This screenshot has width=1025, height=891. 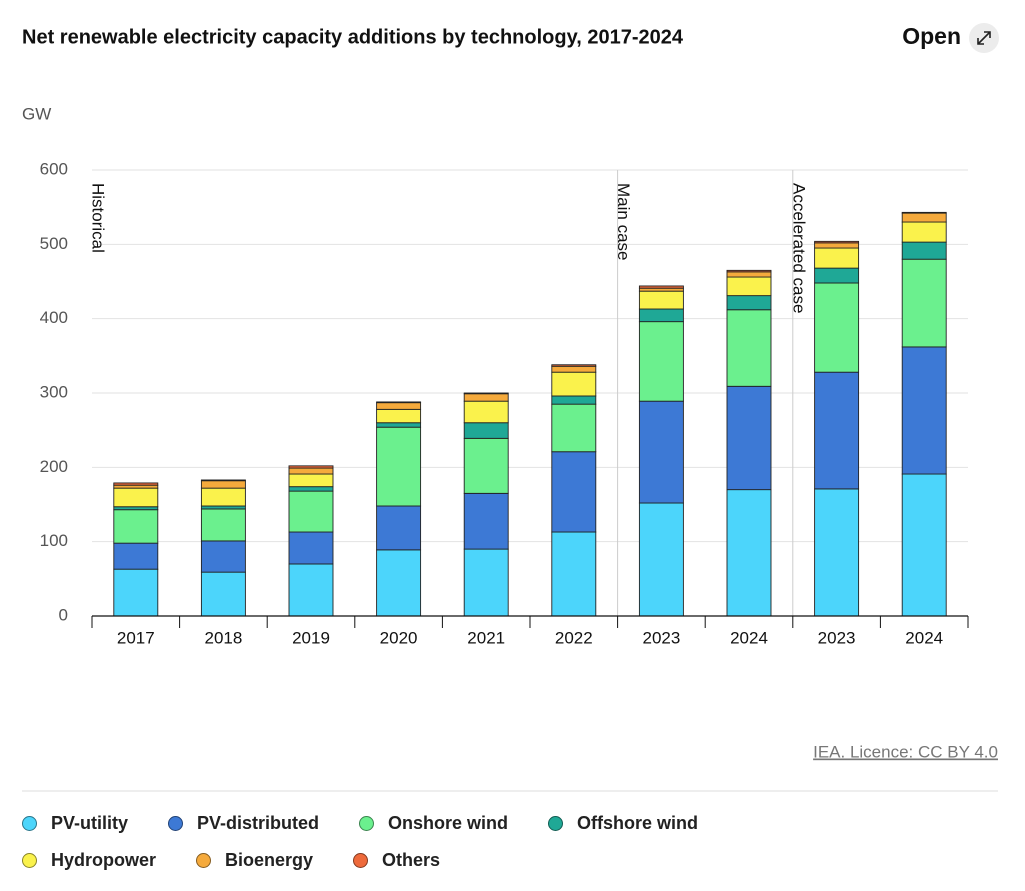 I want to click on section-annotation: Main case, so click(x=623, y=221).